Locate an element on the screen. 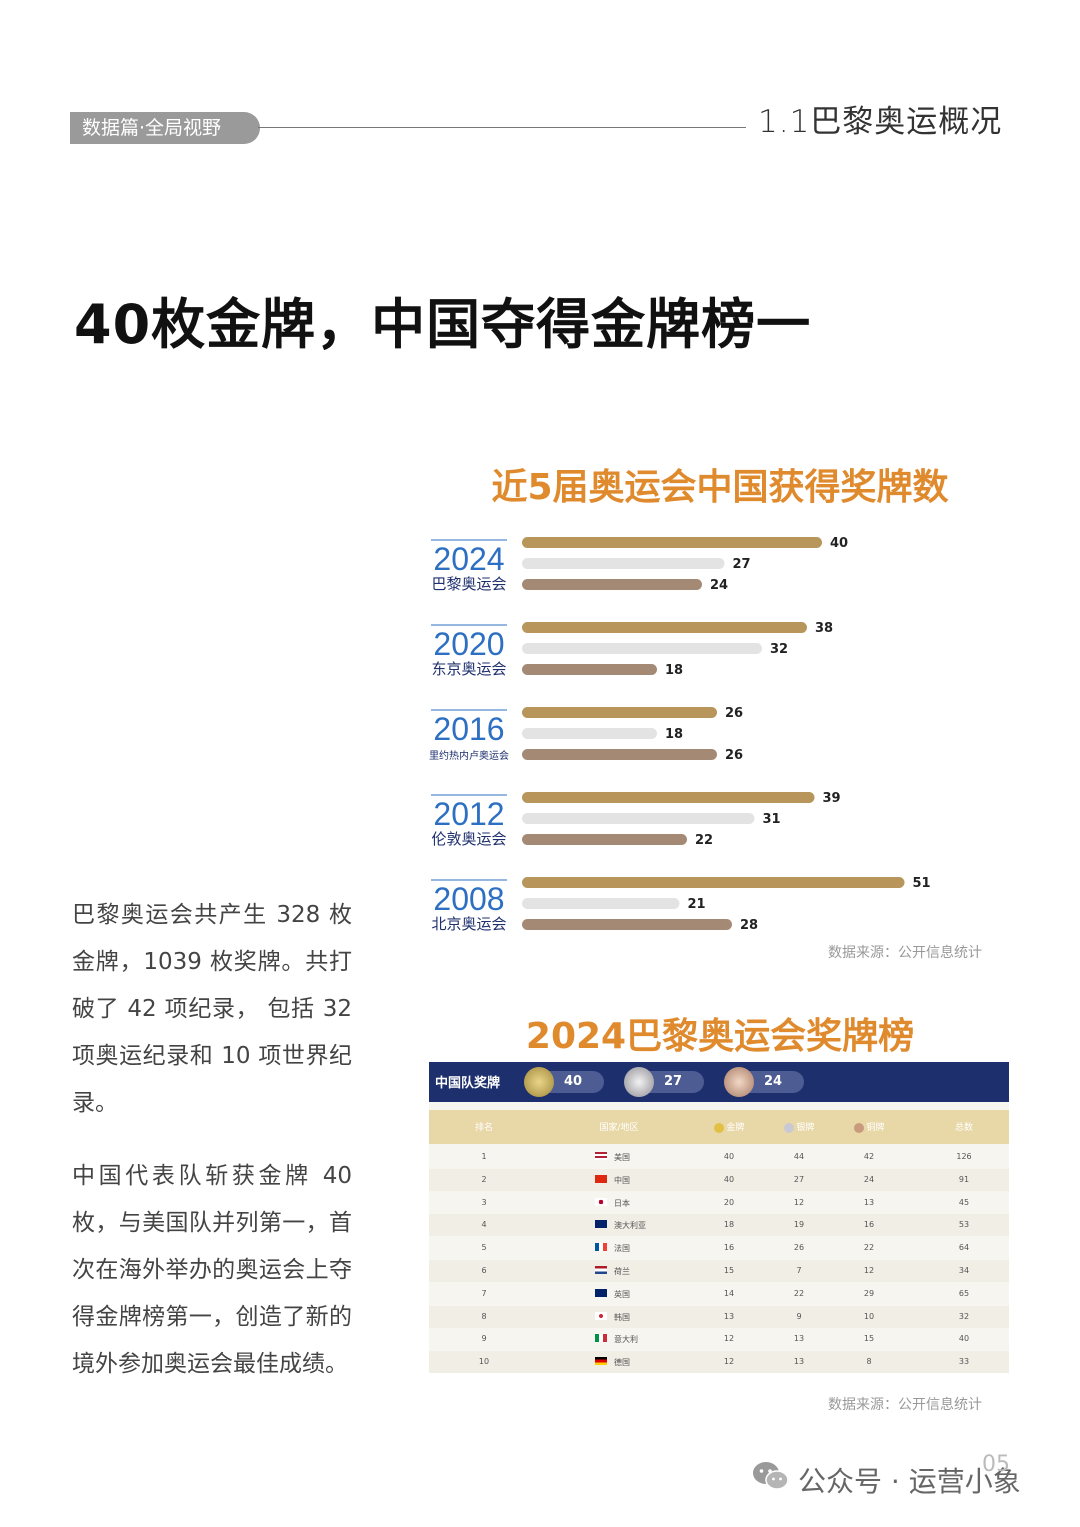 The image size is (1080, 1527). gold-total: 40 is located at coordinates (573, 1081).